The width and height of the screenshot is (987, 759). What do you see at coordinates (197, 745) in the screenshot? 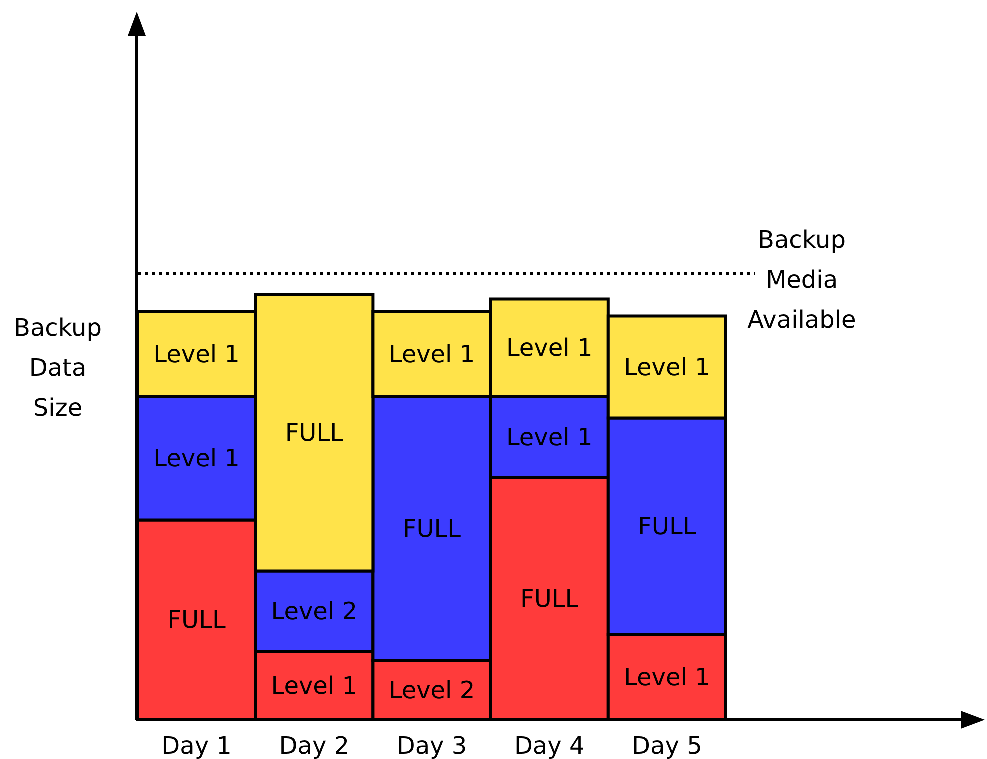
I see `x-tick-label: Day 1` at bounding box center [197, 745].